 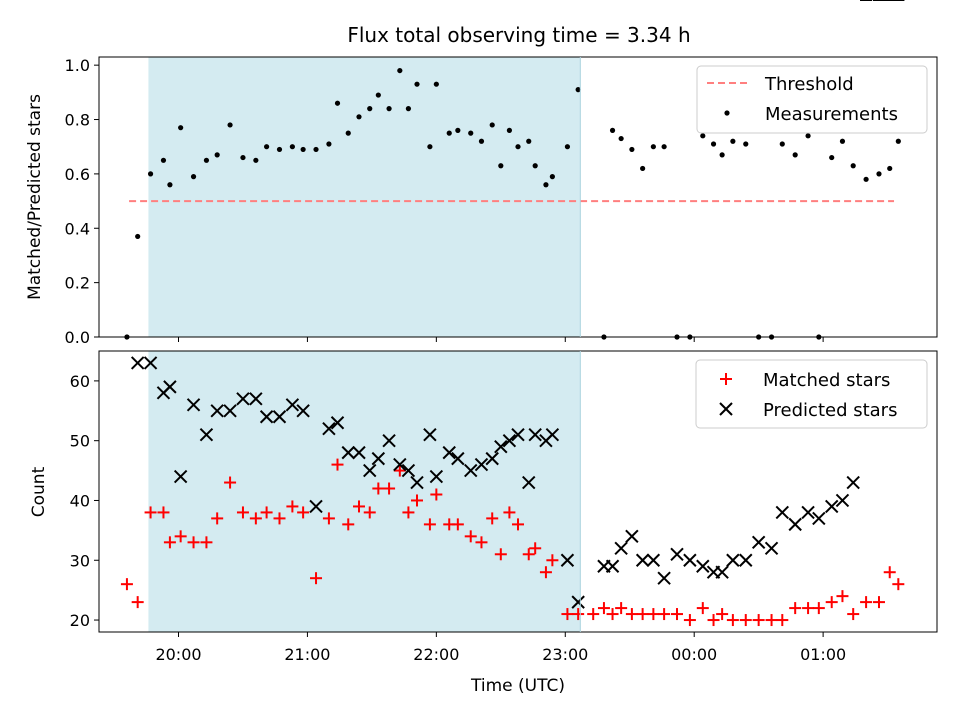 What do you see at coordinates (823, 654) in the screenshot?
I see `x-tick-label: 01:00` at bounding box center [823, 654].